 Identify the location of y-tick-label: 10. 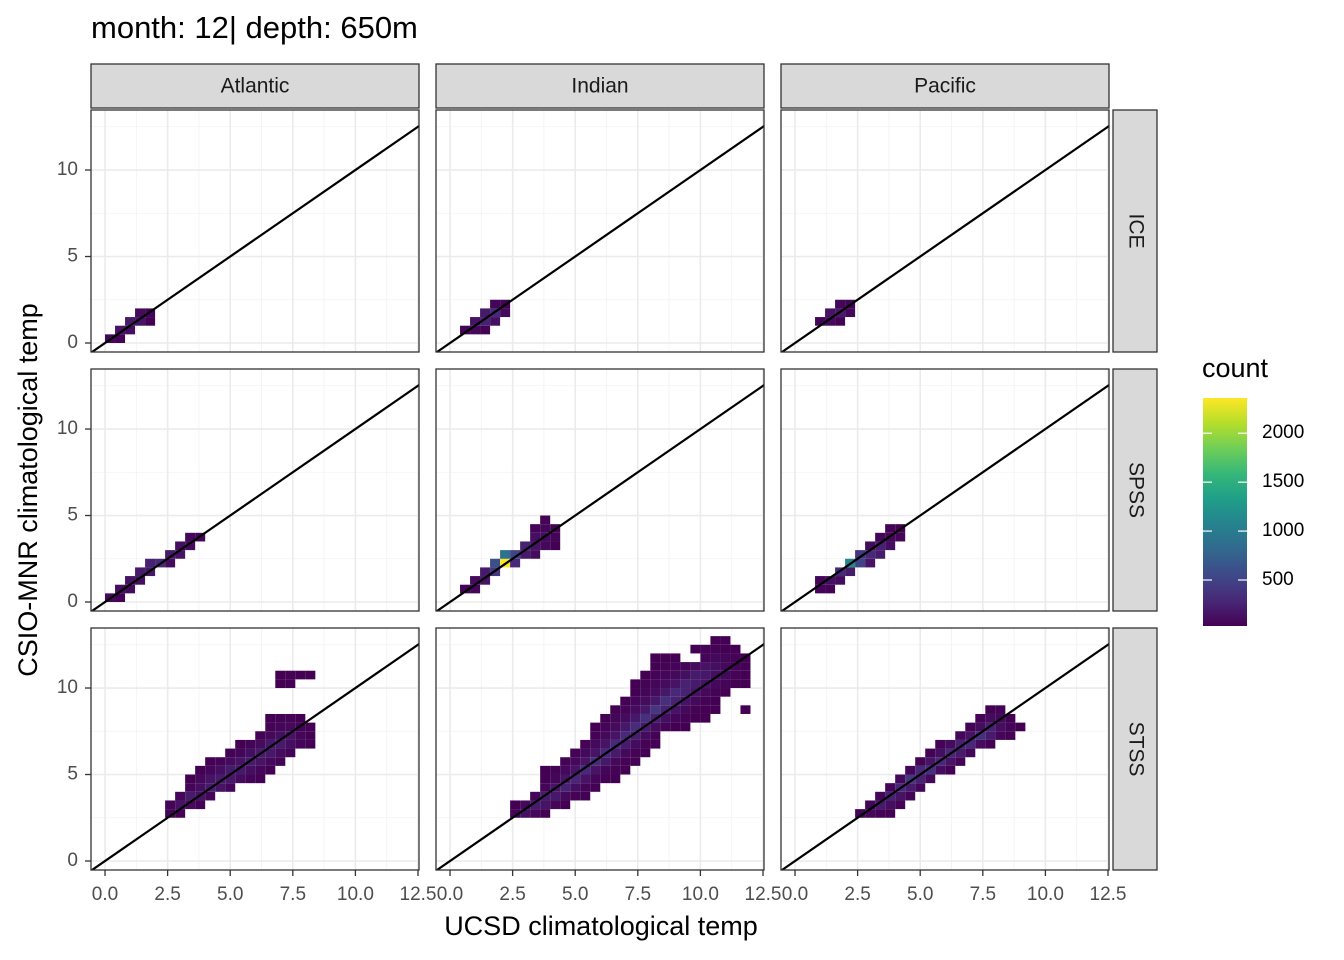
(67, 428).